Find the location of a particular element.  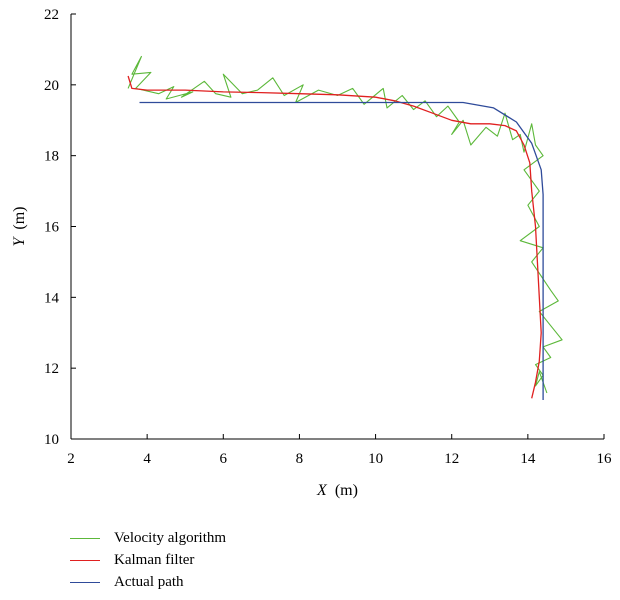

x-tick-label: 12 is located at coordinates (451, 459).